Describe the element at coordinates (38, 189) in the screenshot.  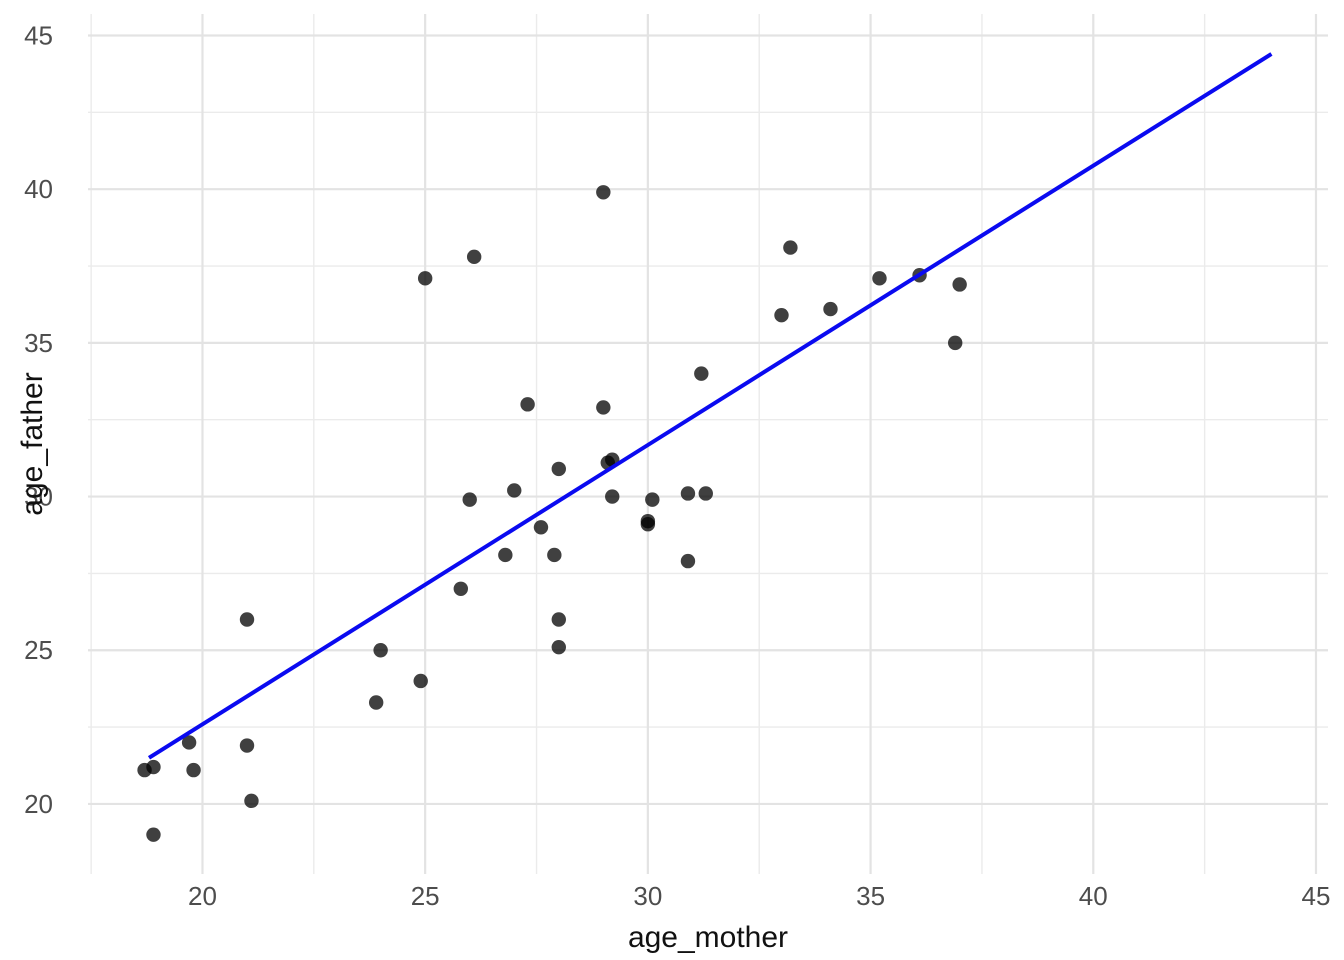
I see `y-tick-label: 40` at that location.